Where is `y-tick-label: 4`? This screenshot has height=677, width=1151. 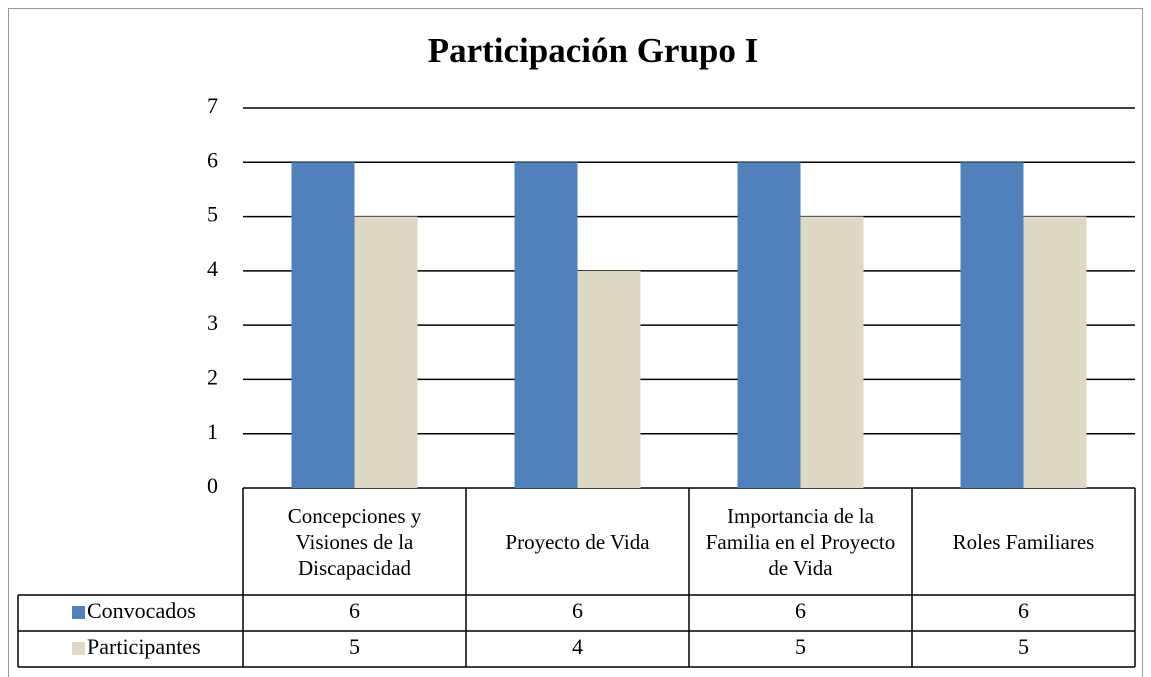
y-tick-label: 4 is located at coordinates (212, 268).